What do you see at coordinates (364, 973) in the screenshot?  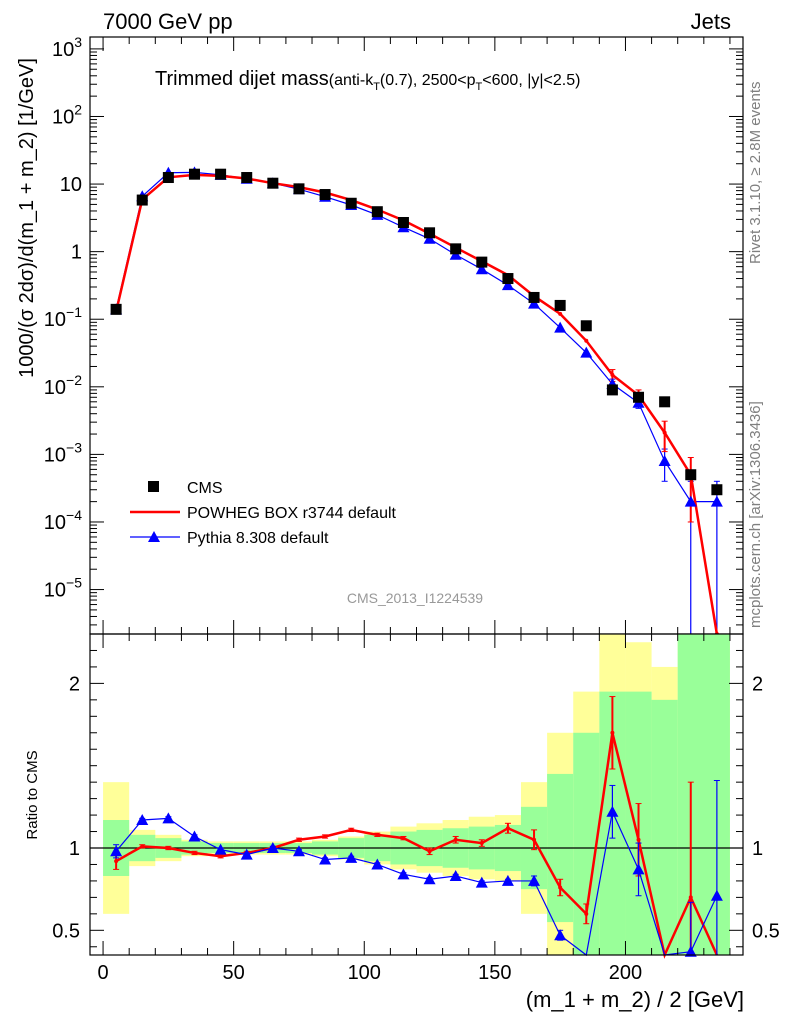 I see `x-tick-label: 100` at bounding box center [364, 973].